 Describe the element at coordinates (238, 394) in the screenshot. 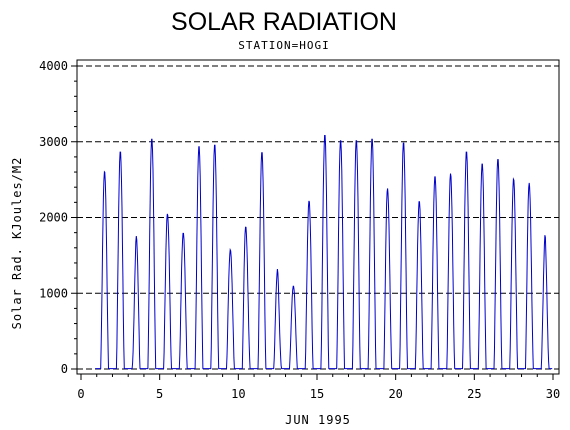

I see `x-tick-label-10: 10` at that location.